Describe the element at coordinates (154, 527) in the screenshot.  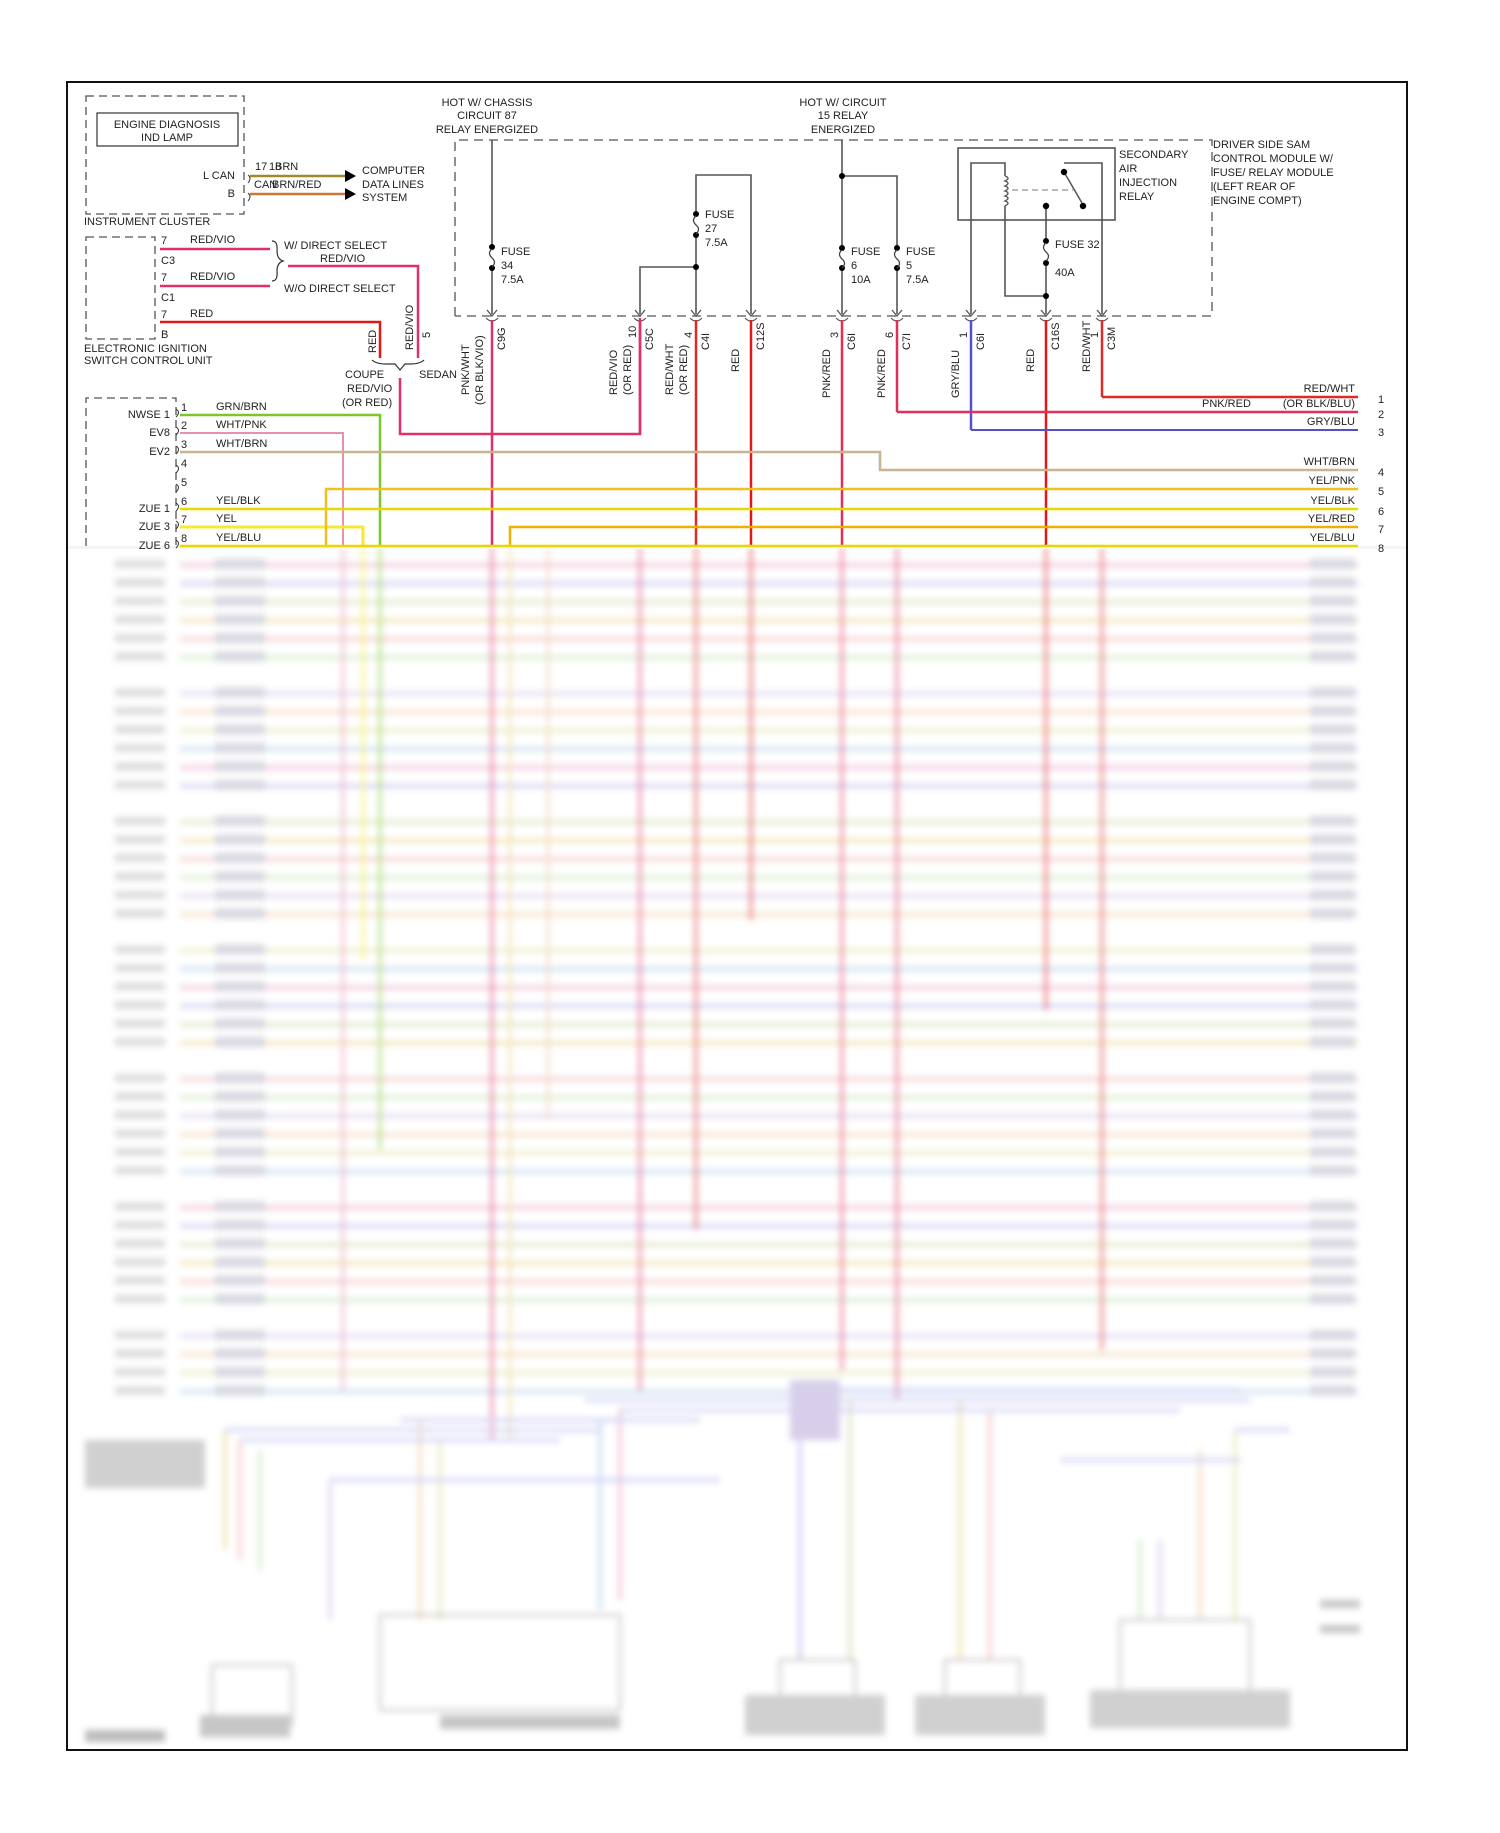
I see `ecm-pin-label: ZUE 3` at that location.